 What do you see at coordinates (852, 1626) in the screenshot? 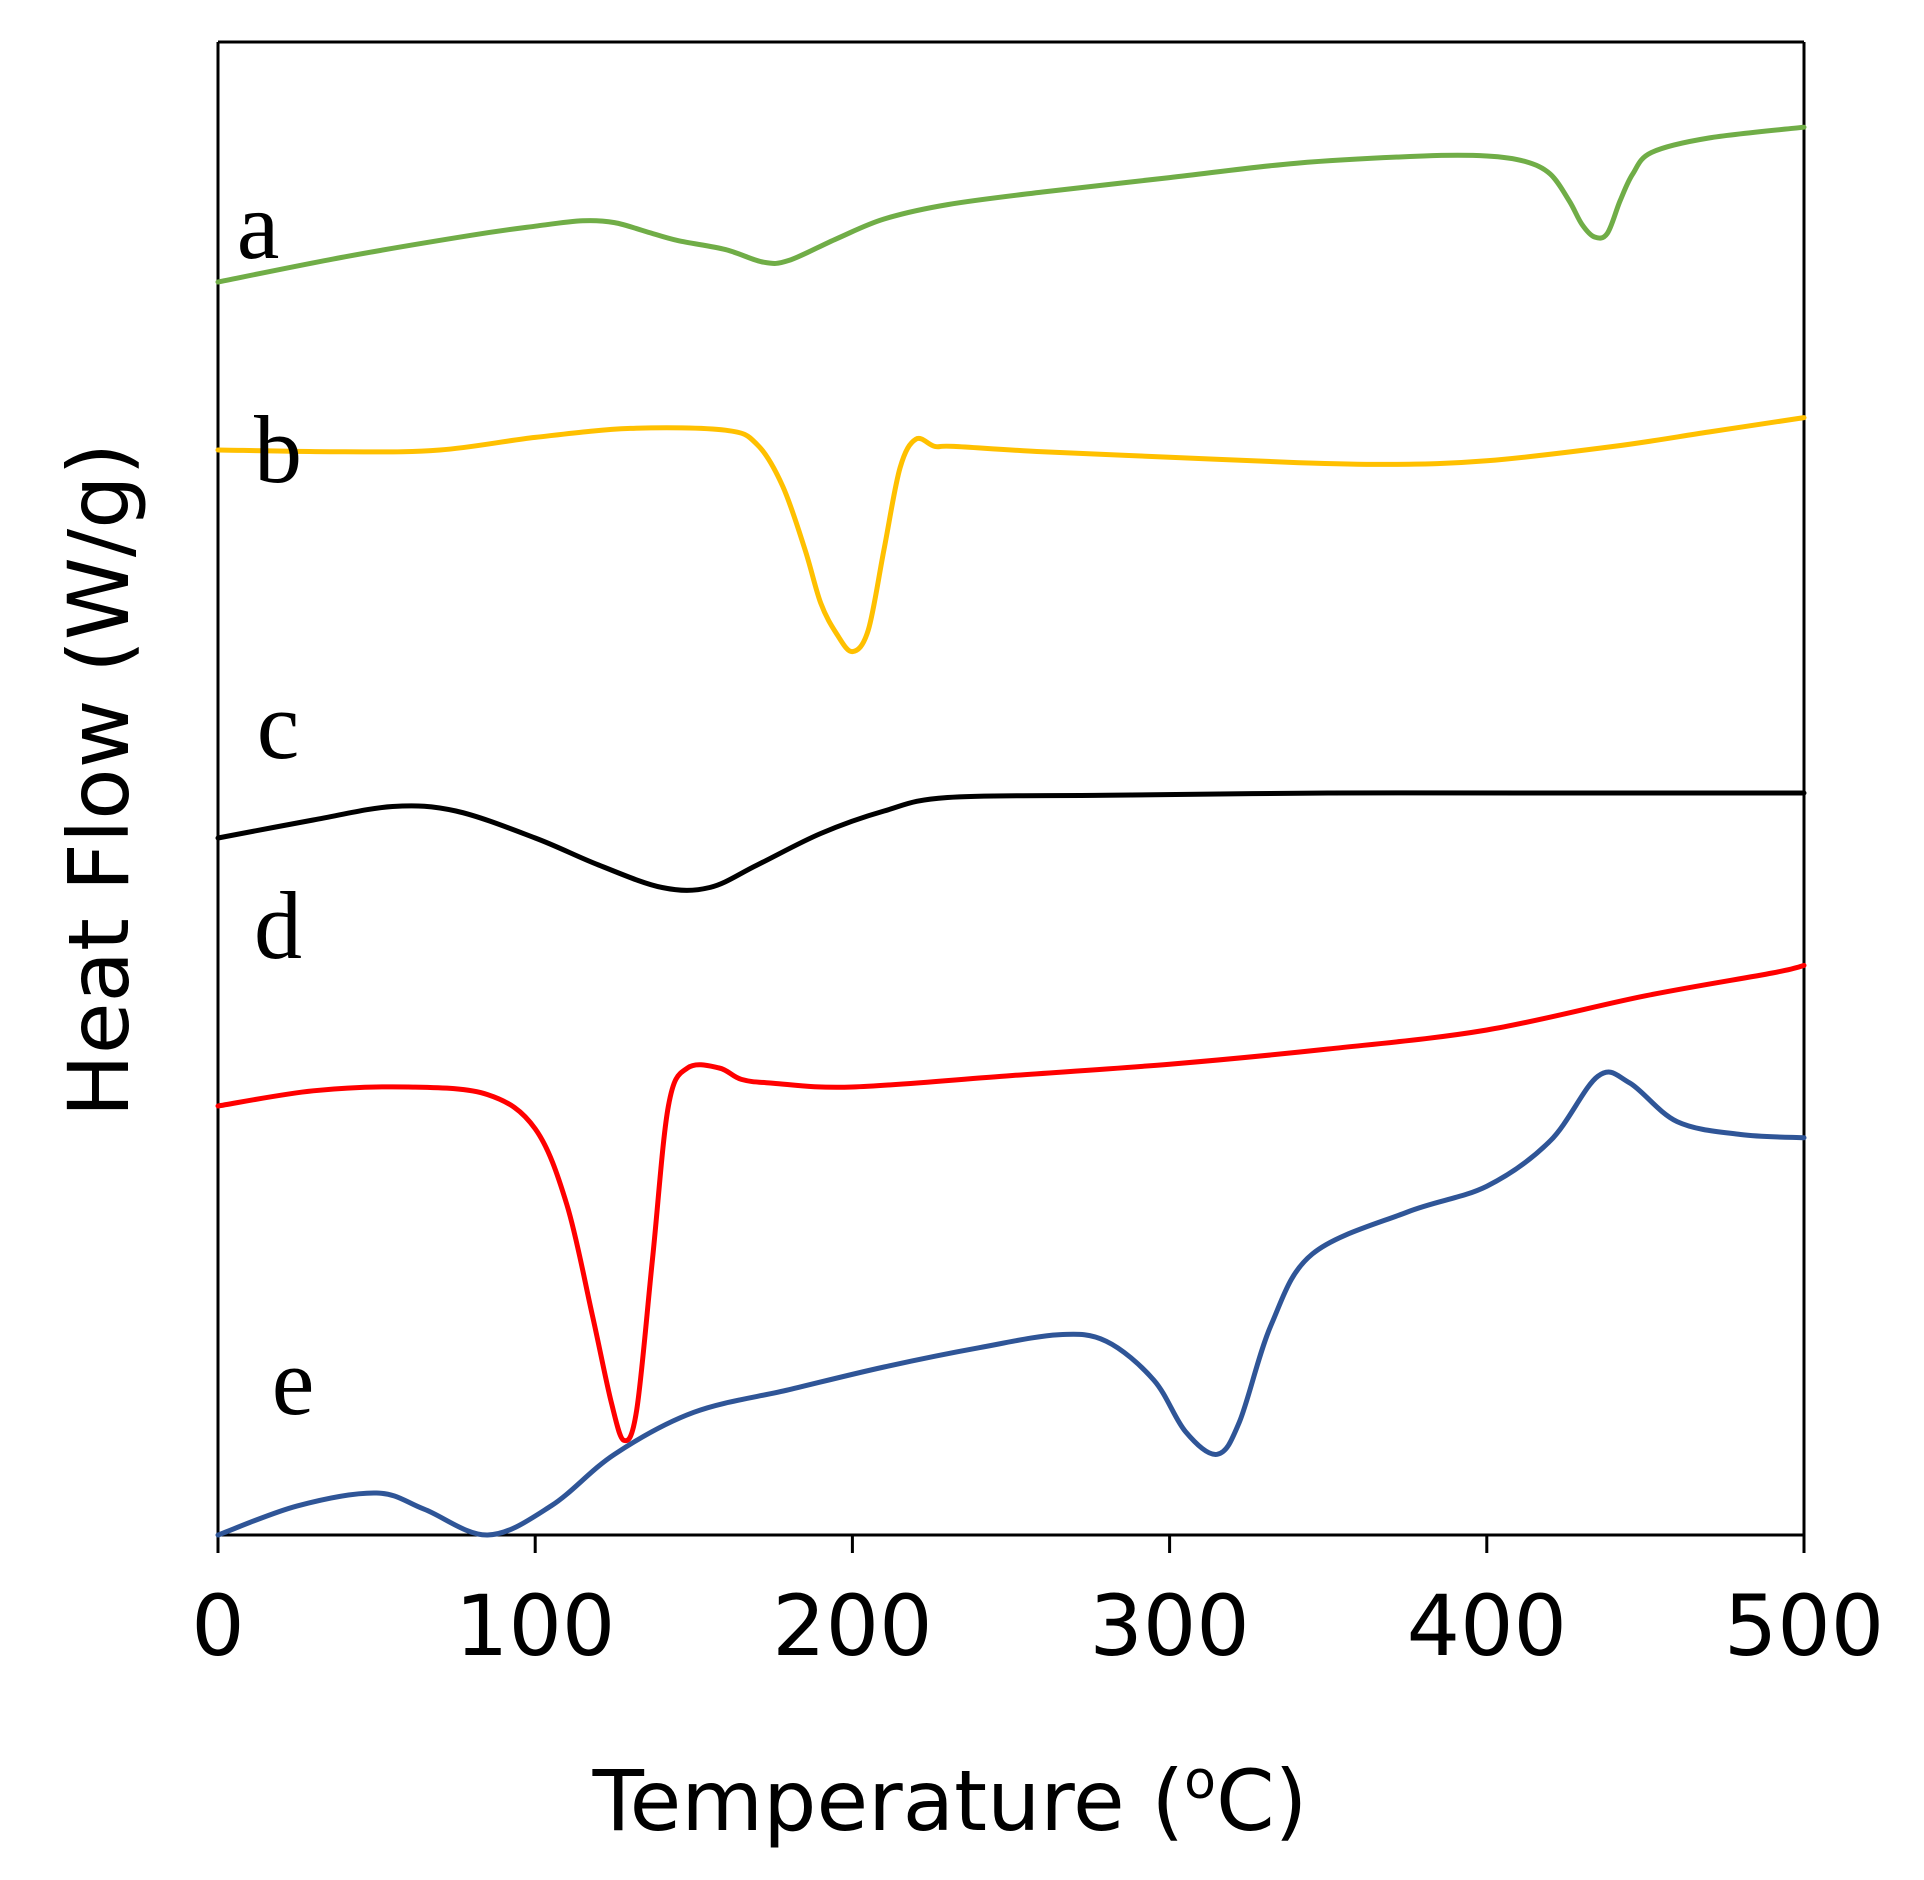
I see `x-tick-label-200: 200` at bounding box center [852, 1626].